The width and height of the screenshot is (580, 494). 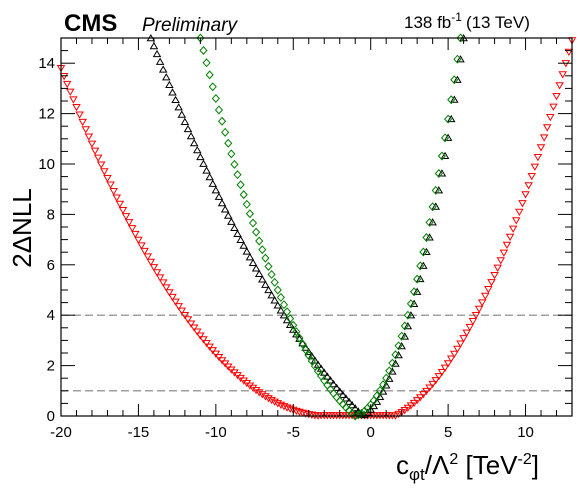 What do you see at coordinates (51, 214) in the screenshot?
I see `y-tick-label: 8` at bounding box center [51, 214].